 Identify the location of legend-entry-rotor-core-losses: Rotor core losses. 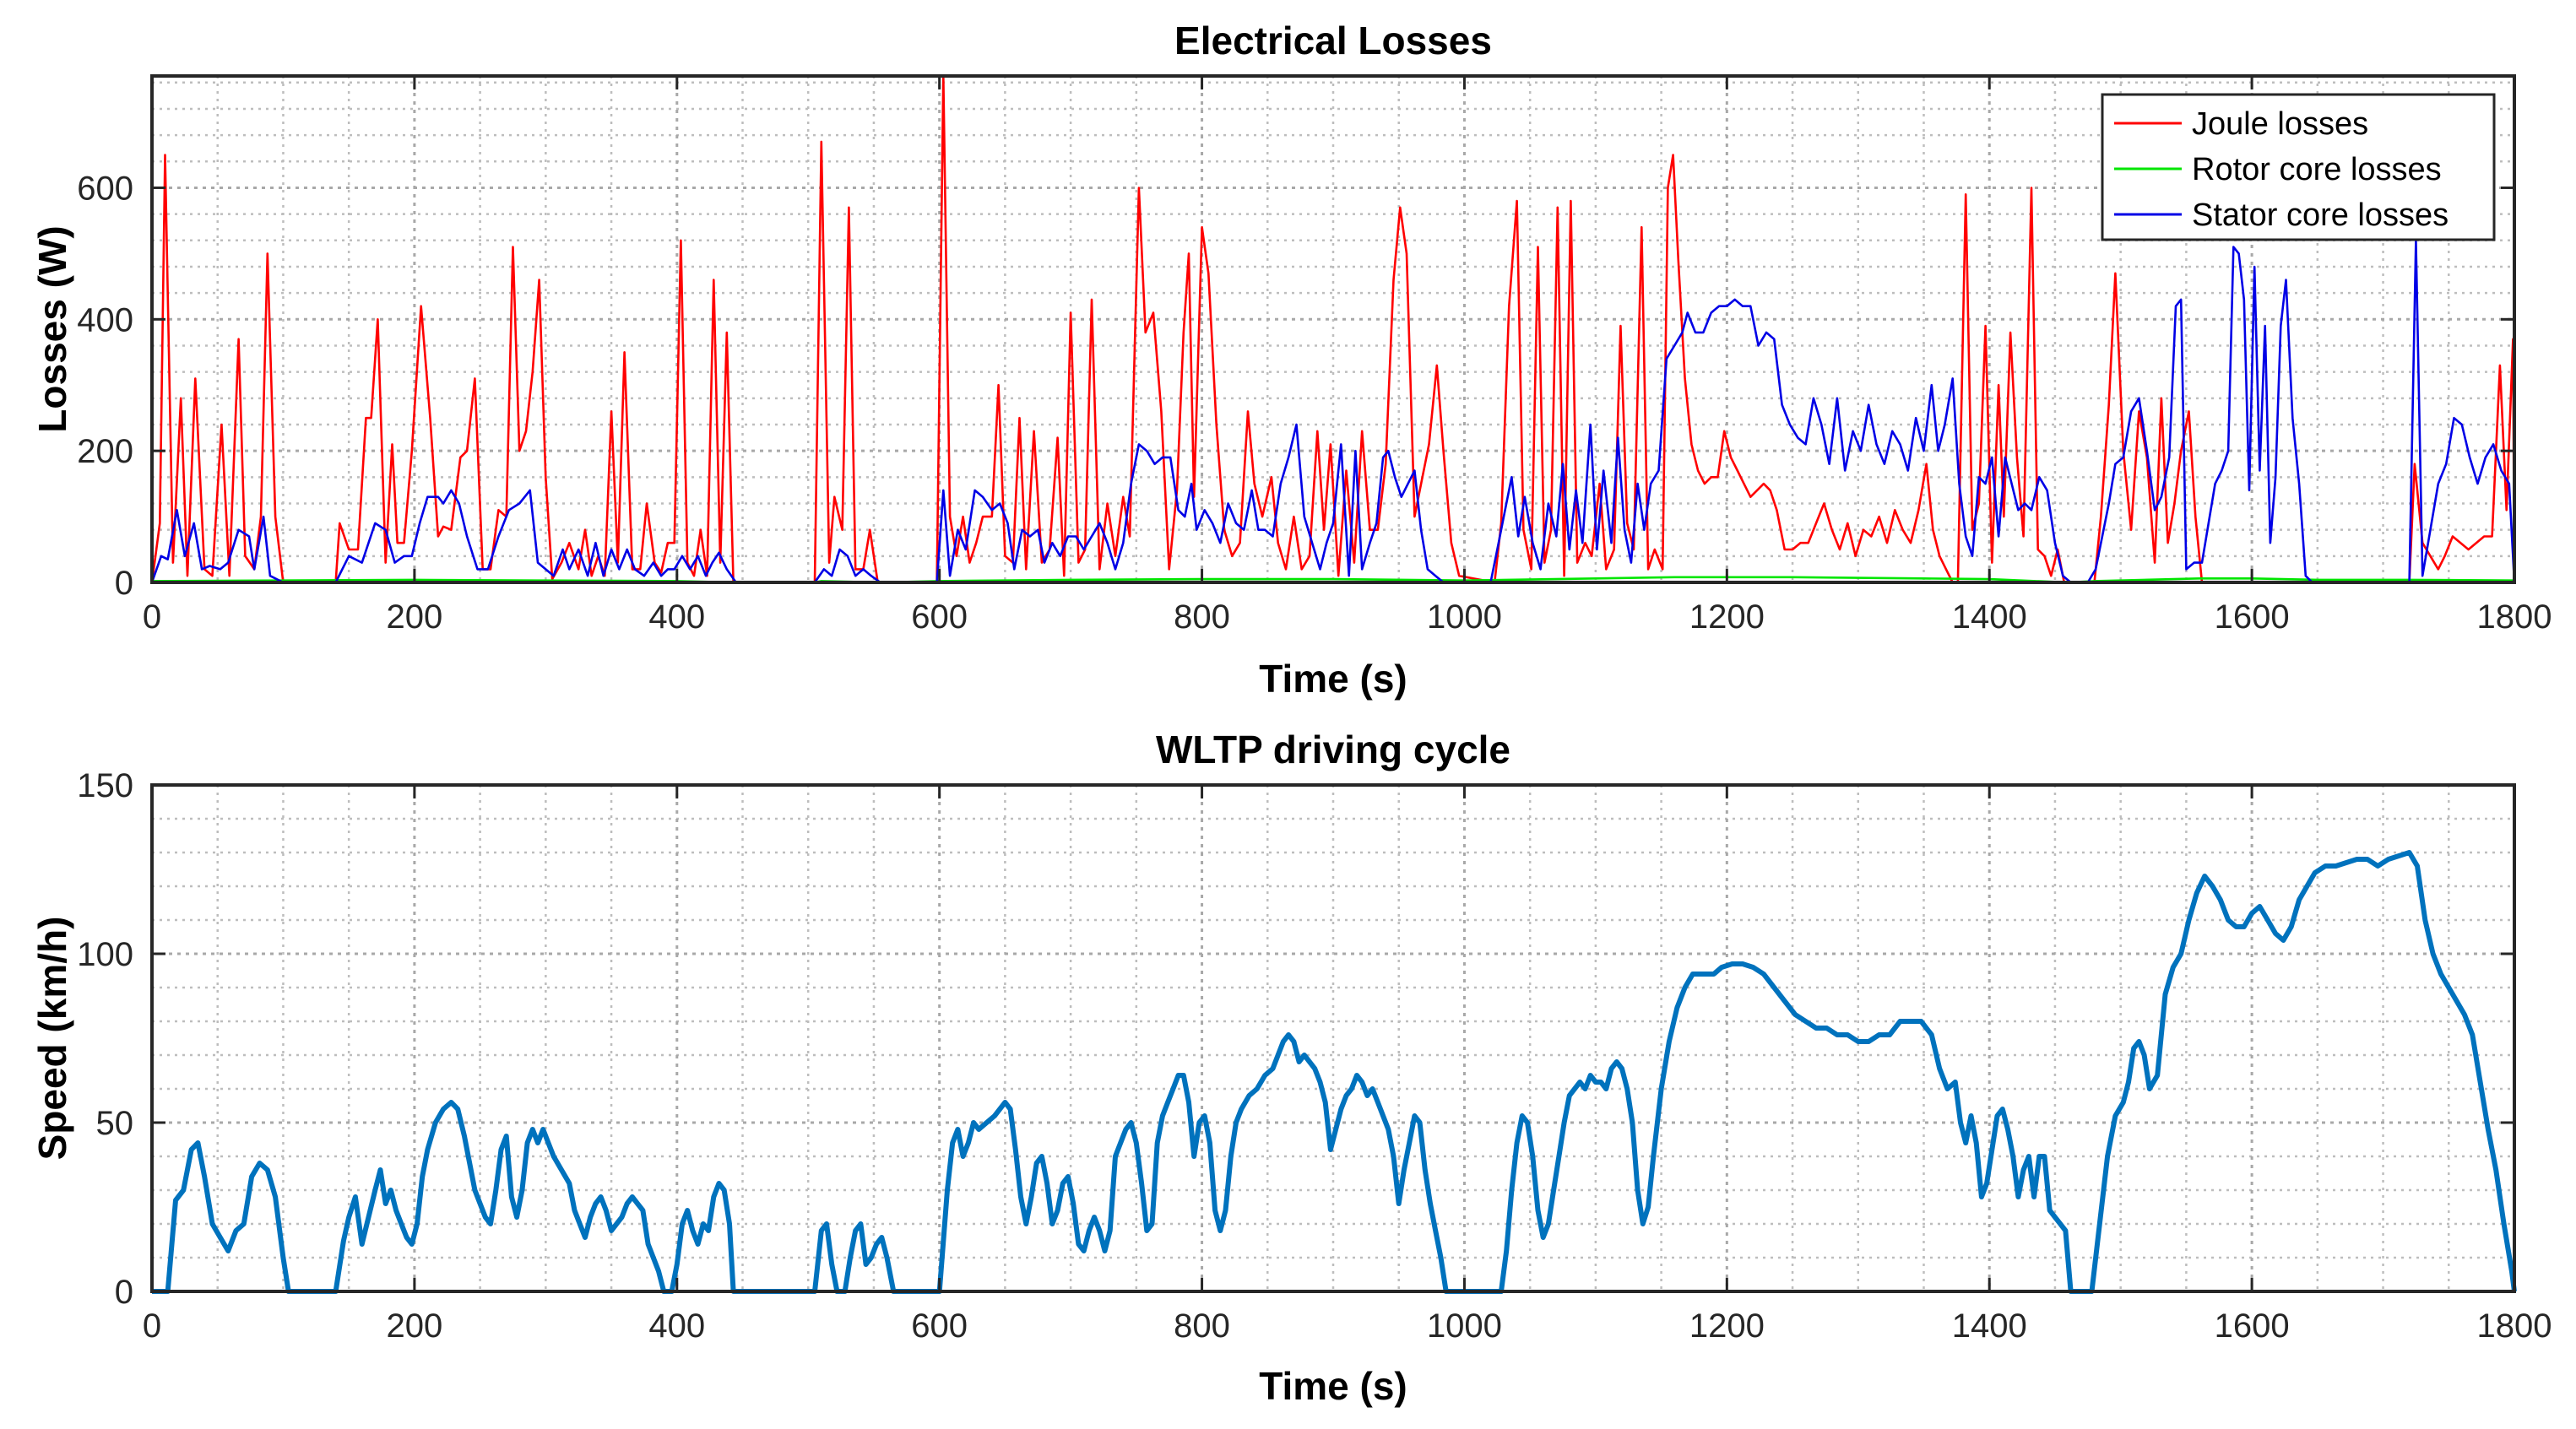
(2317, 169).